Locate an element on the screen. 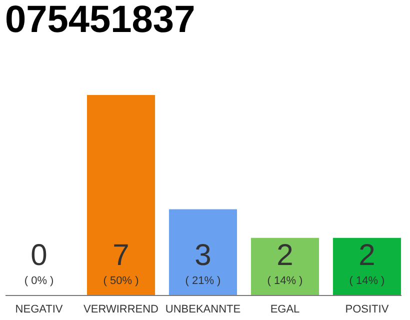 The image size is (410, 320). data-label: 3 is located at coordinates (203, 255).